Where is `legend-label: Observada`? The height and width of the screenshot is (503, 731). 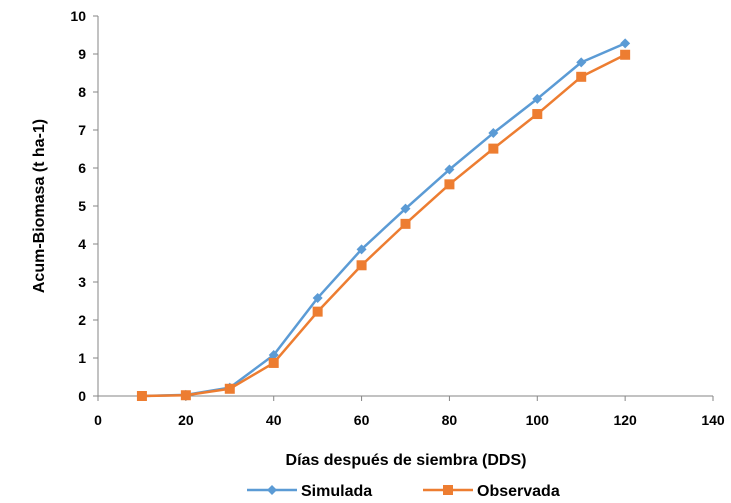 legend-label: Observada is located at coordinates (518, 491).